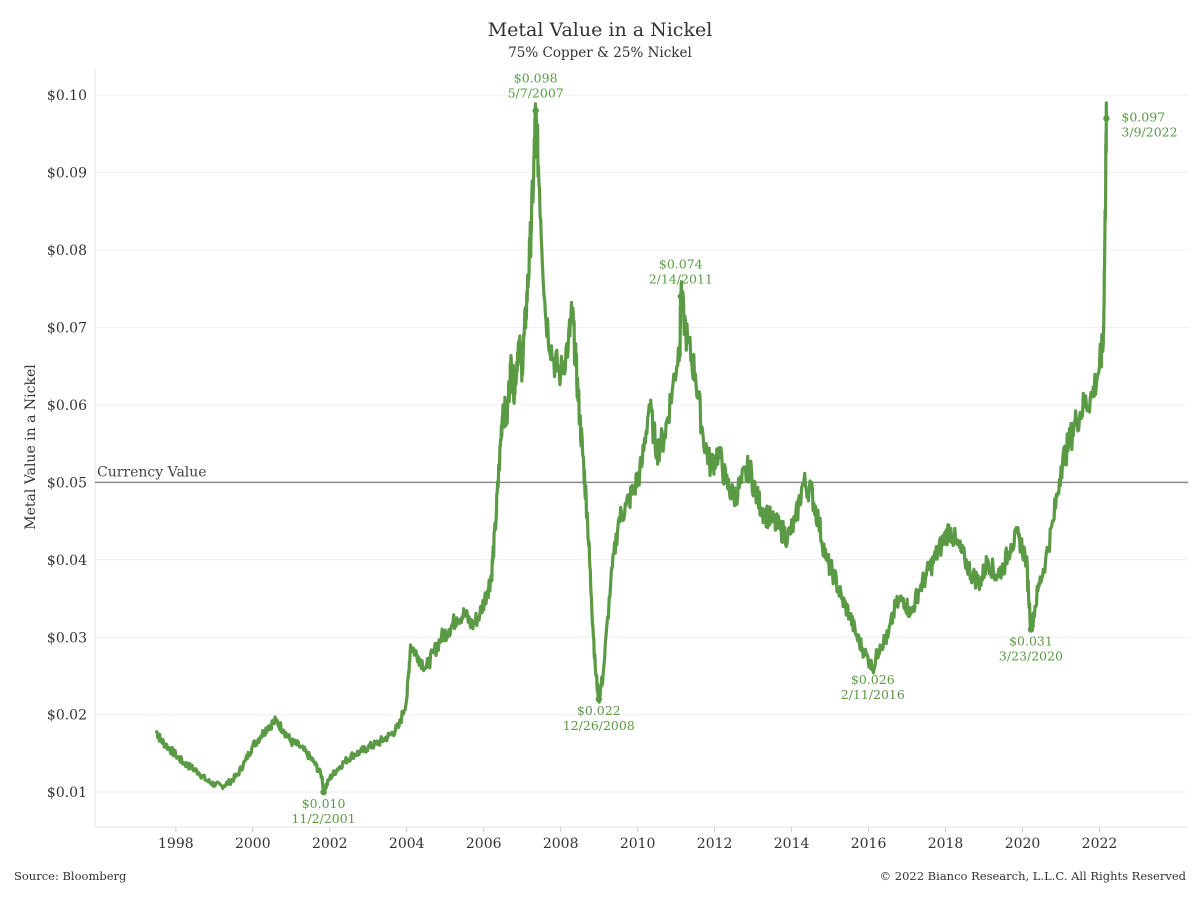 The height and width of the screenshot is (900, 1200). I want to click on y-tick-label: $0.01, so click(67, 793).